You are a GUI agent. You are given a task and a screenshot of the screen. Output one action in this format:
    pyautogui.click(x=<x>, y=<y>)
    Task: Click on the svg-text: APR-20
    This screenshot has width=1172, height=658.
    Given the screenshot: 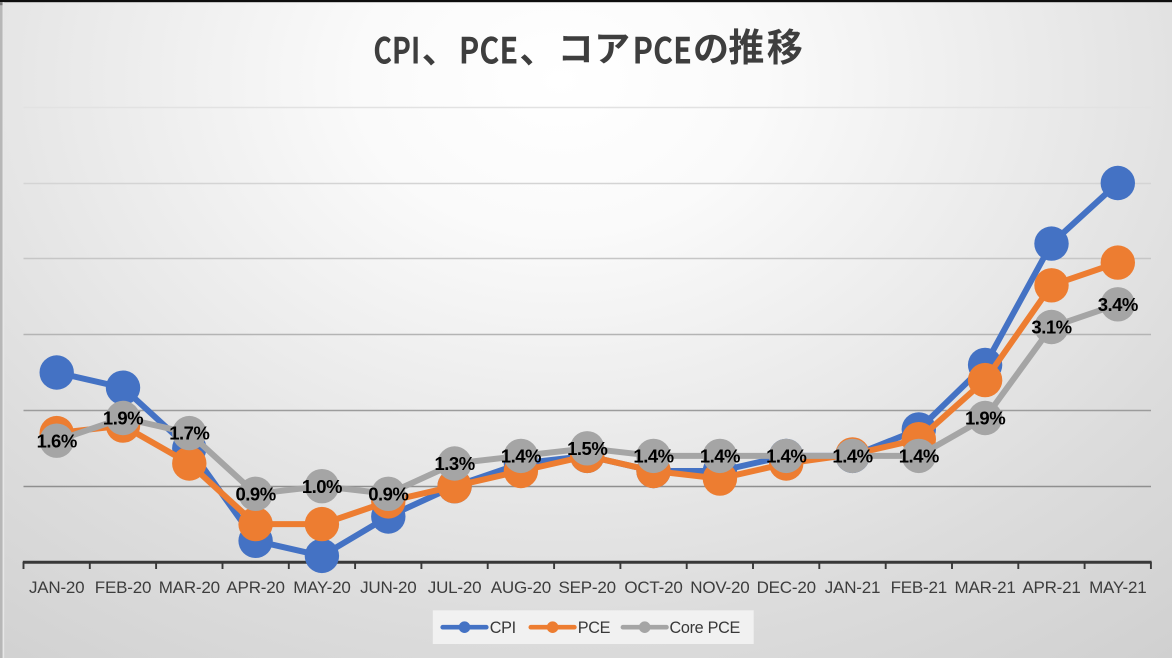 What is the action you would take?
    pyautogui.click(x=255, y=587)
    